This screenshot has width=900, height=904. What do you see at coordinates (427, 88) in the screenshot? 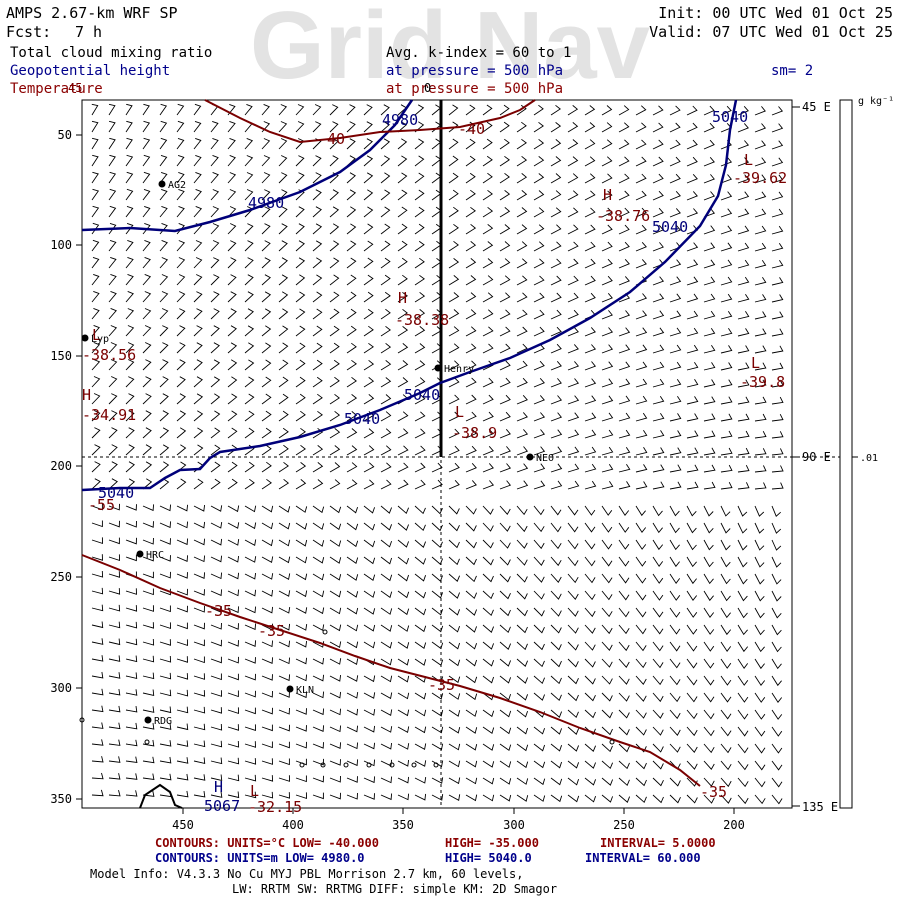
I see `top-label-0: 0` at bounding box center [427, 88].